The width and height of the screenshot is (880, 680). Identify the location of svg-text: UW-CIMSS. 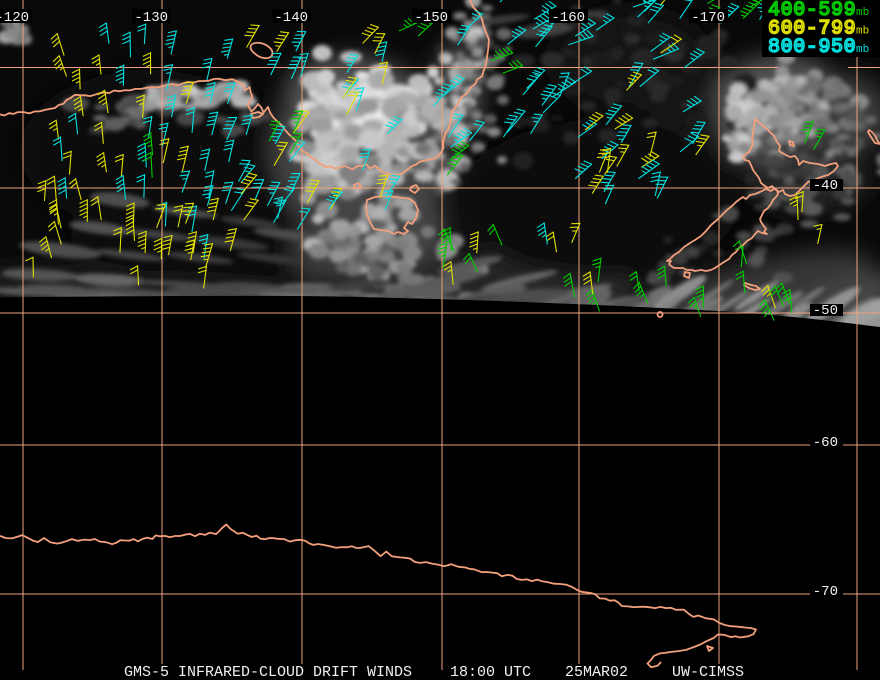
(708, 672).